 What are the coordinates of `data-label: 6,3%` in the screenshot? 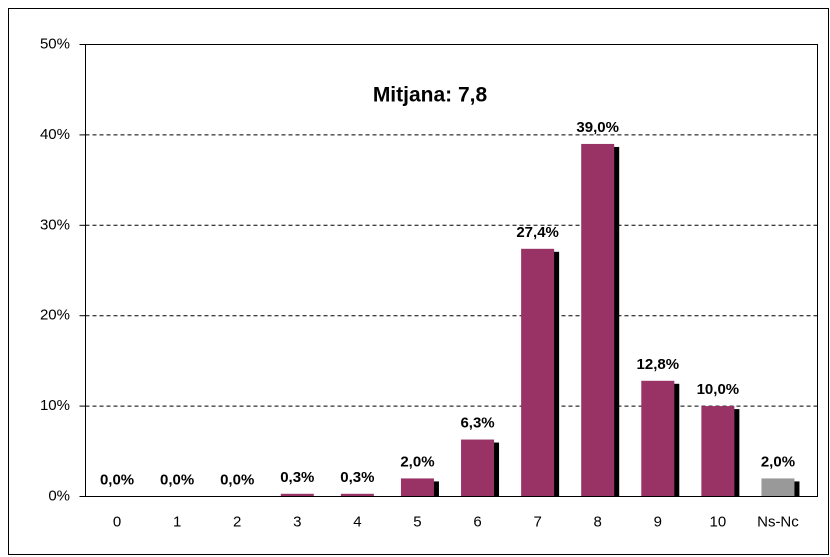 It's located at (477, 423).